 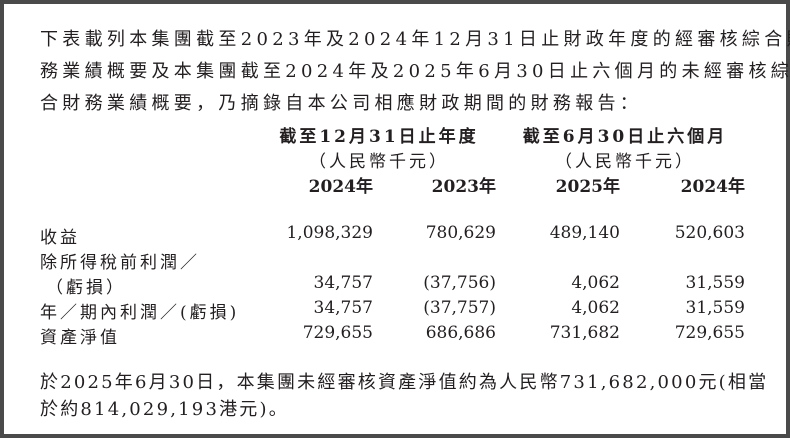 I want to click on cell: 731,682, so click(x=584, y=333).